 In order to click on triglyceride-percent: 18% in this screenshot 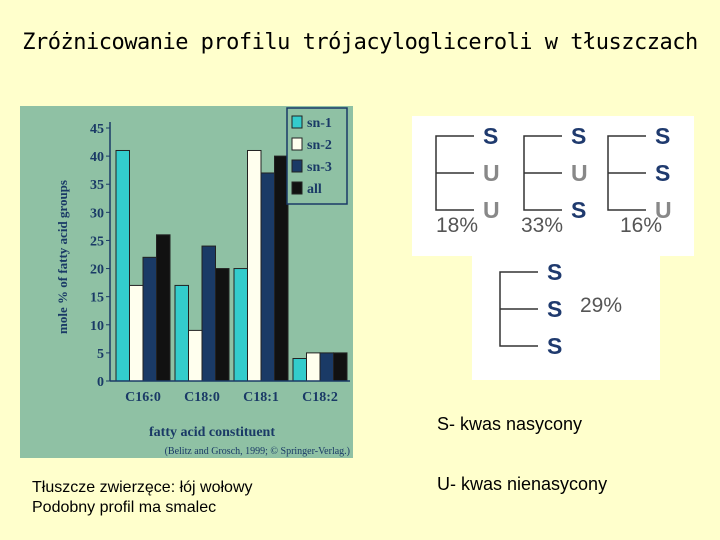, I will do `click(457, 225)`.